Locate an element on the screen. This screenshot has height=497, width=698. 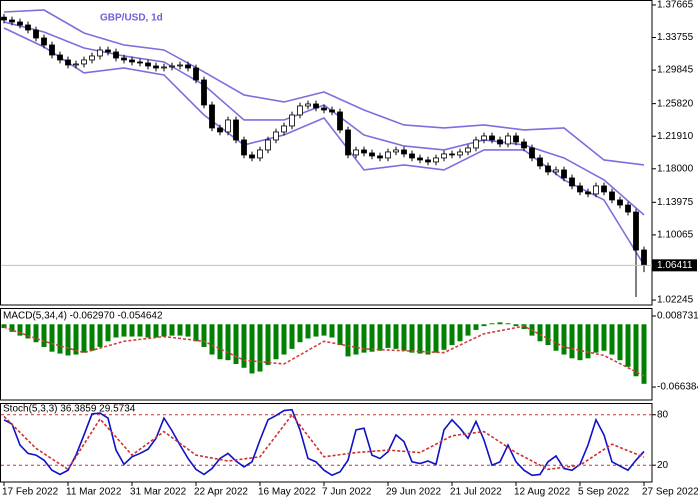
x-tick-label: 31 Mar 2022 is located at coordinates (158, 492).